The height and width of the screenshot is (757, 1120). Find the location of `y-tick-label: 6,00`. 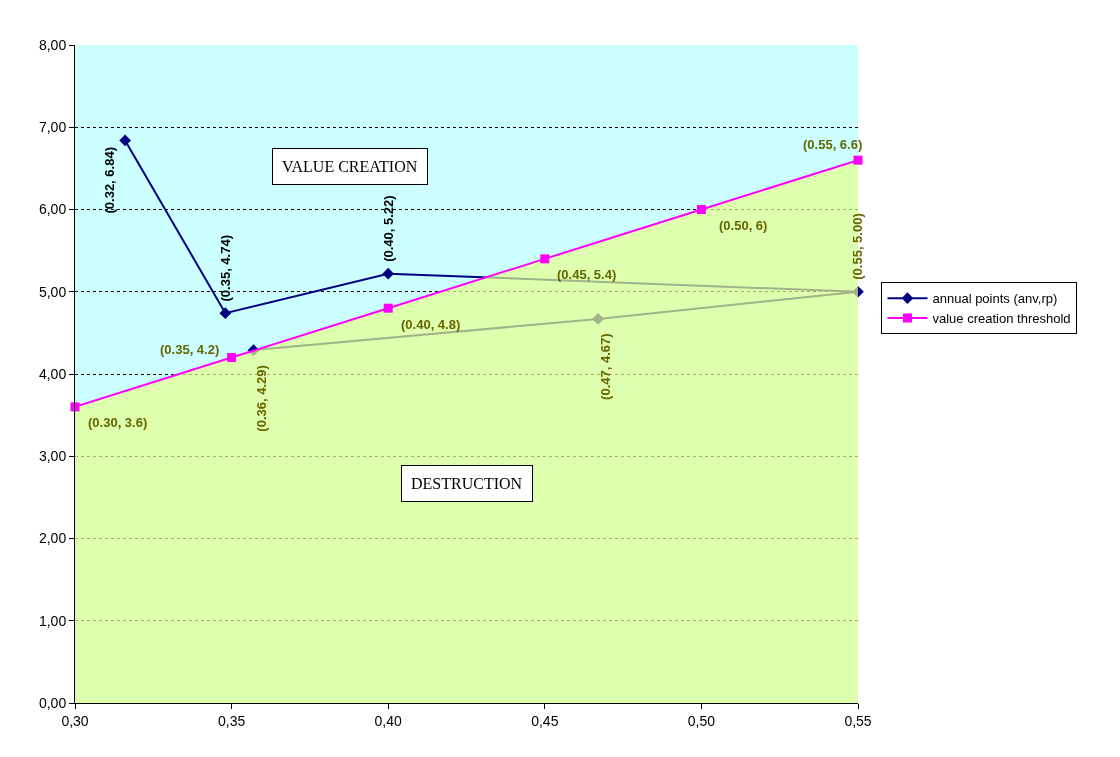

y-tick-label: 6,00 is located at coordinates (52, 209).